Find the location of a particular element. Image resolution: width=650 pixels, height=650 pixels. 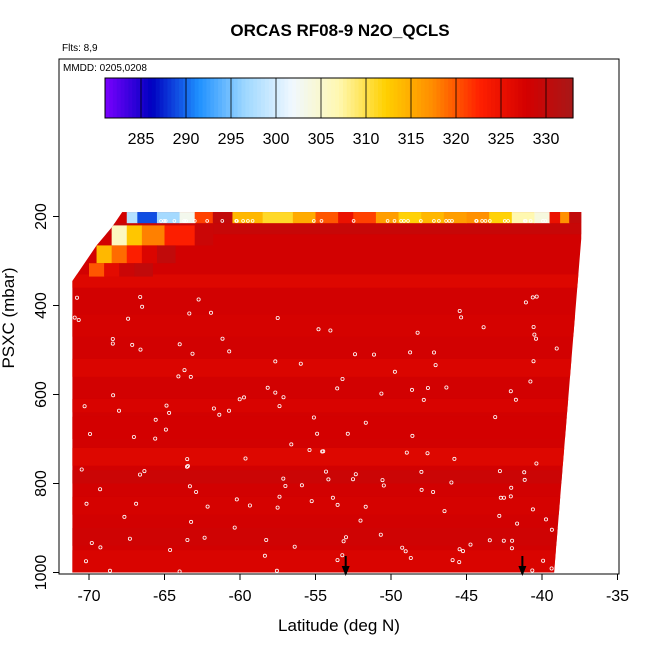

colorbar: 285 290 295 300 305 310 315 320 325 330 is located at coordinates (339, 112).